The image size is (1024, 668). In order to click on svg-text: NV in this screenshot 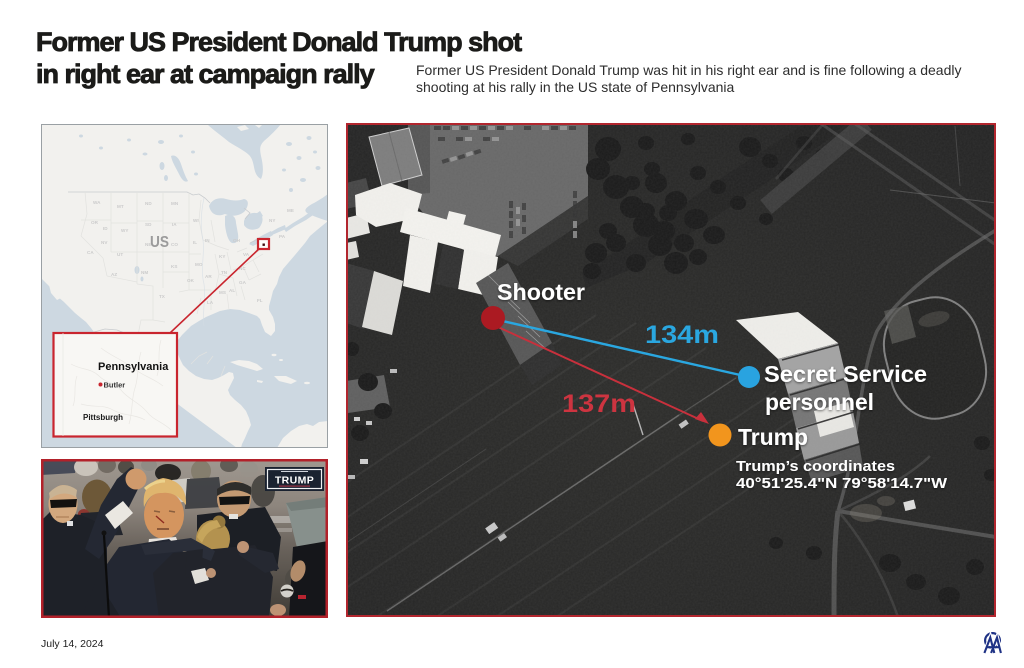, I will do `click(104, 242)`.